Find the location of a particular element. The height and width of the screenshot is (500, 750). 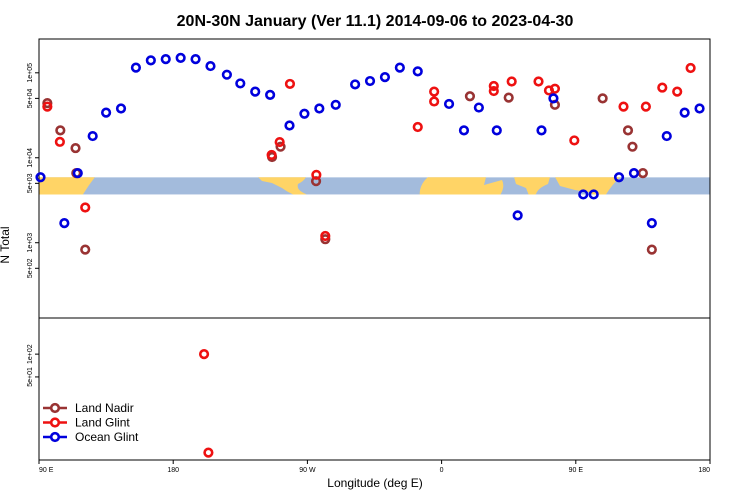

y-tick-label: 5e+02 is located at coordinates (30, 268).